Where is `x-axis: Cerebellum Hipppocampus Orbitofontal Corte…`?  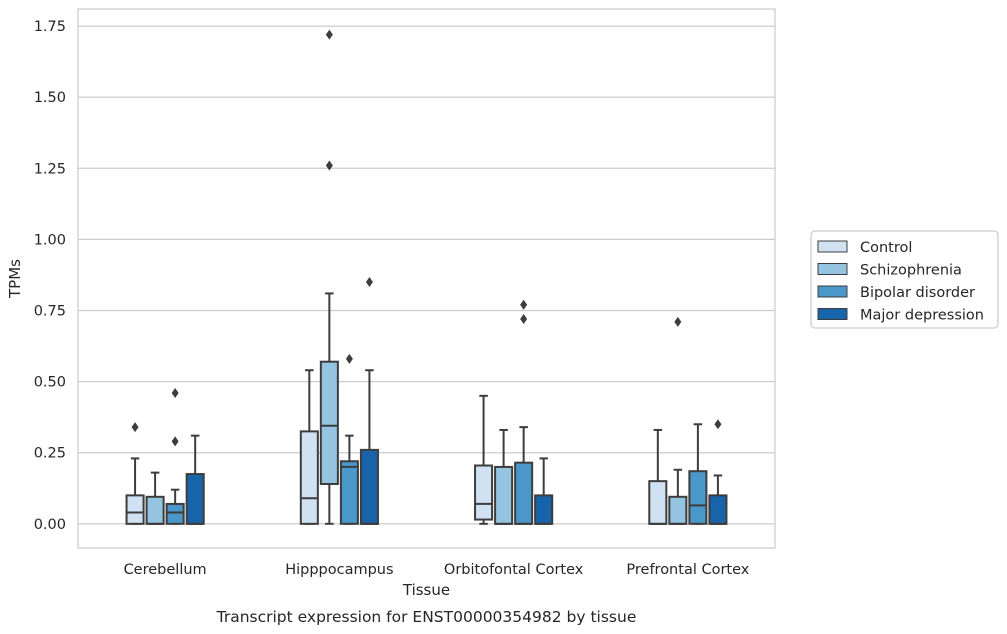 x-axis: Cerebellum Hipppocampus Orbitofontal Corte… is located at coordinates (437, 570).